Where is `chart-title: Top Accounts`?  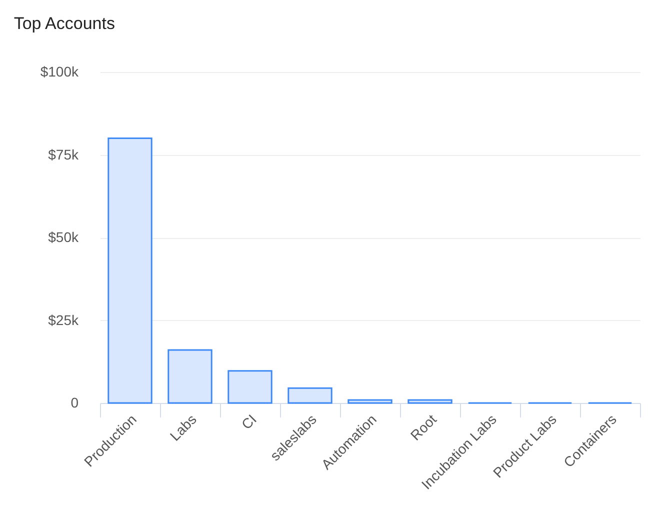
chart-title: Top Accounts is located at coordinates (64, 23).